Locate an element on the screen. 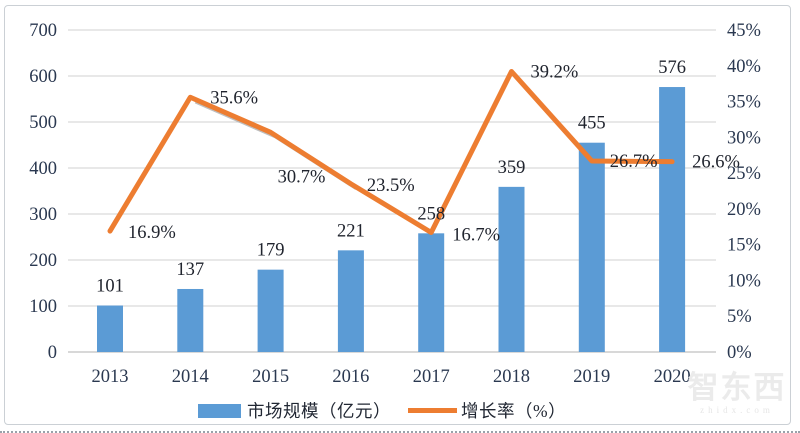 The width and height of the screenshot is (800, 433). legend-line-label: 增长率（%） is located at coordinates (514, 411).